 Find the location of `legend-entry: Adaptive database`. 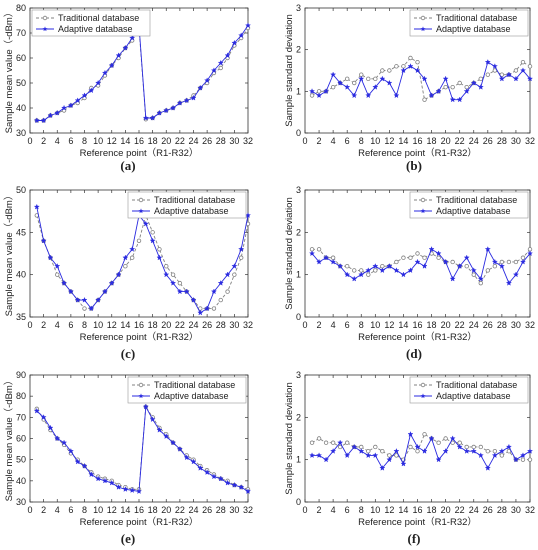

legend-entry: Adaptive database is located at coordinates (191, 211).